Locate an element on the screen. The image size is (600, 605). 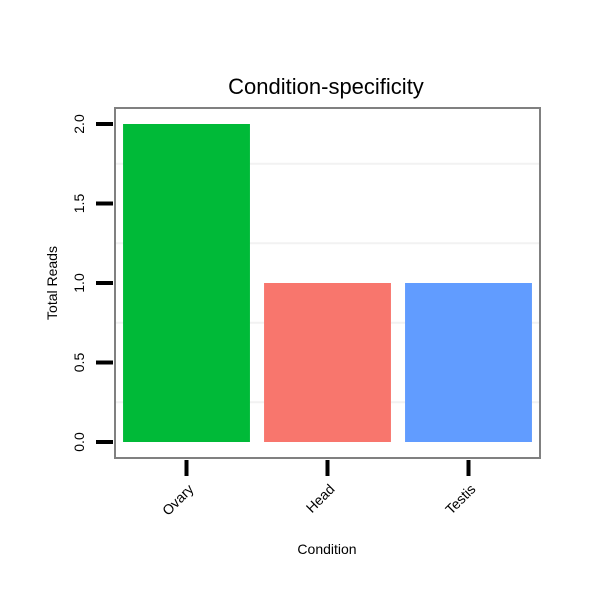
y-axis-label: Total Reads is located at coordinates (52, 283).